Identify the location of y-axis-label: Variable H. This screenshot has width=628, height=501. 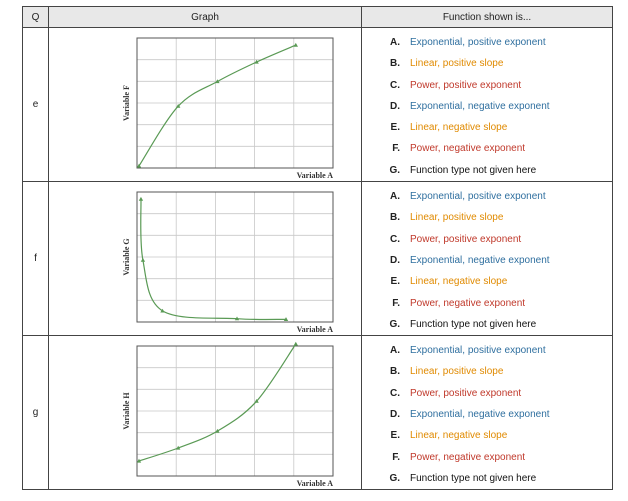
(126, 411).